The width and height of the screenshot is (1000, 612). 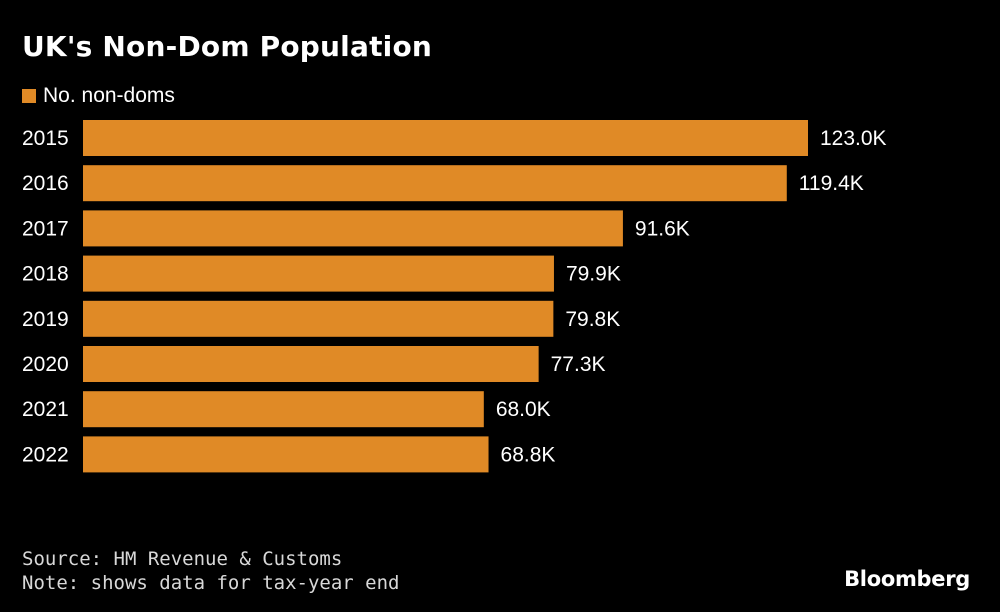 I want to click on category-label: 2020, so click(x=45, y=364).